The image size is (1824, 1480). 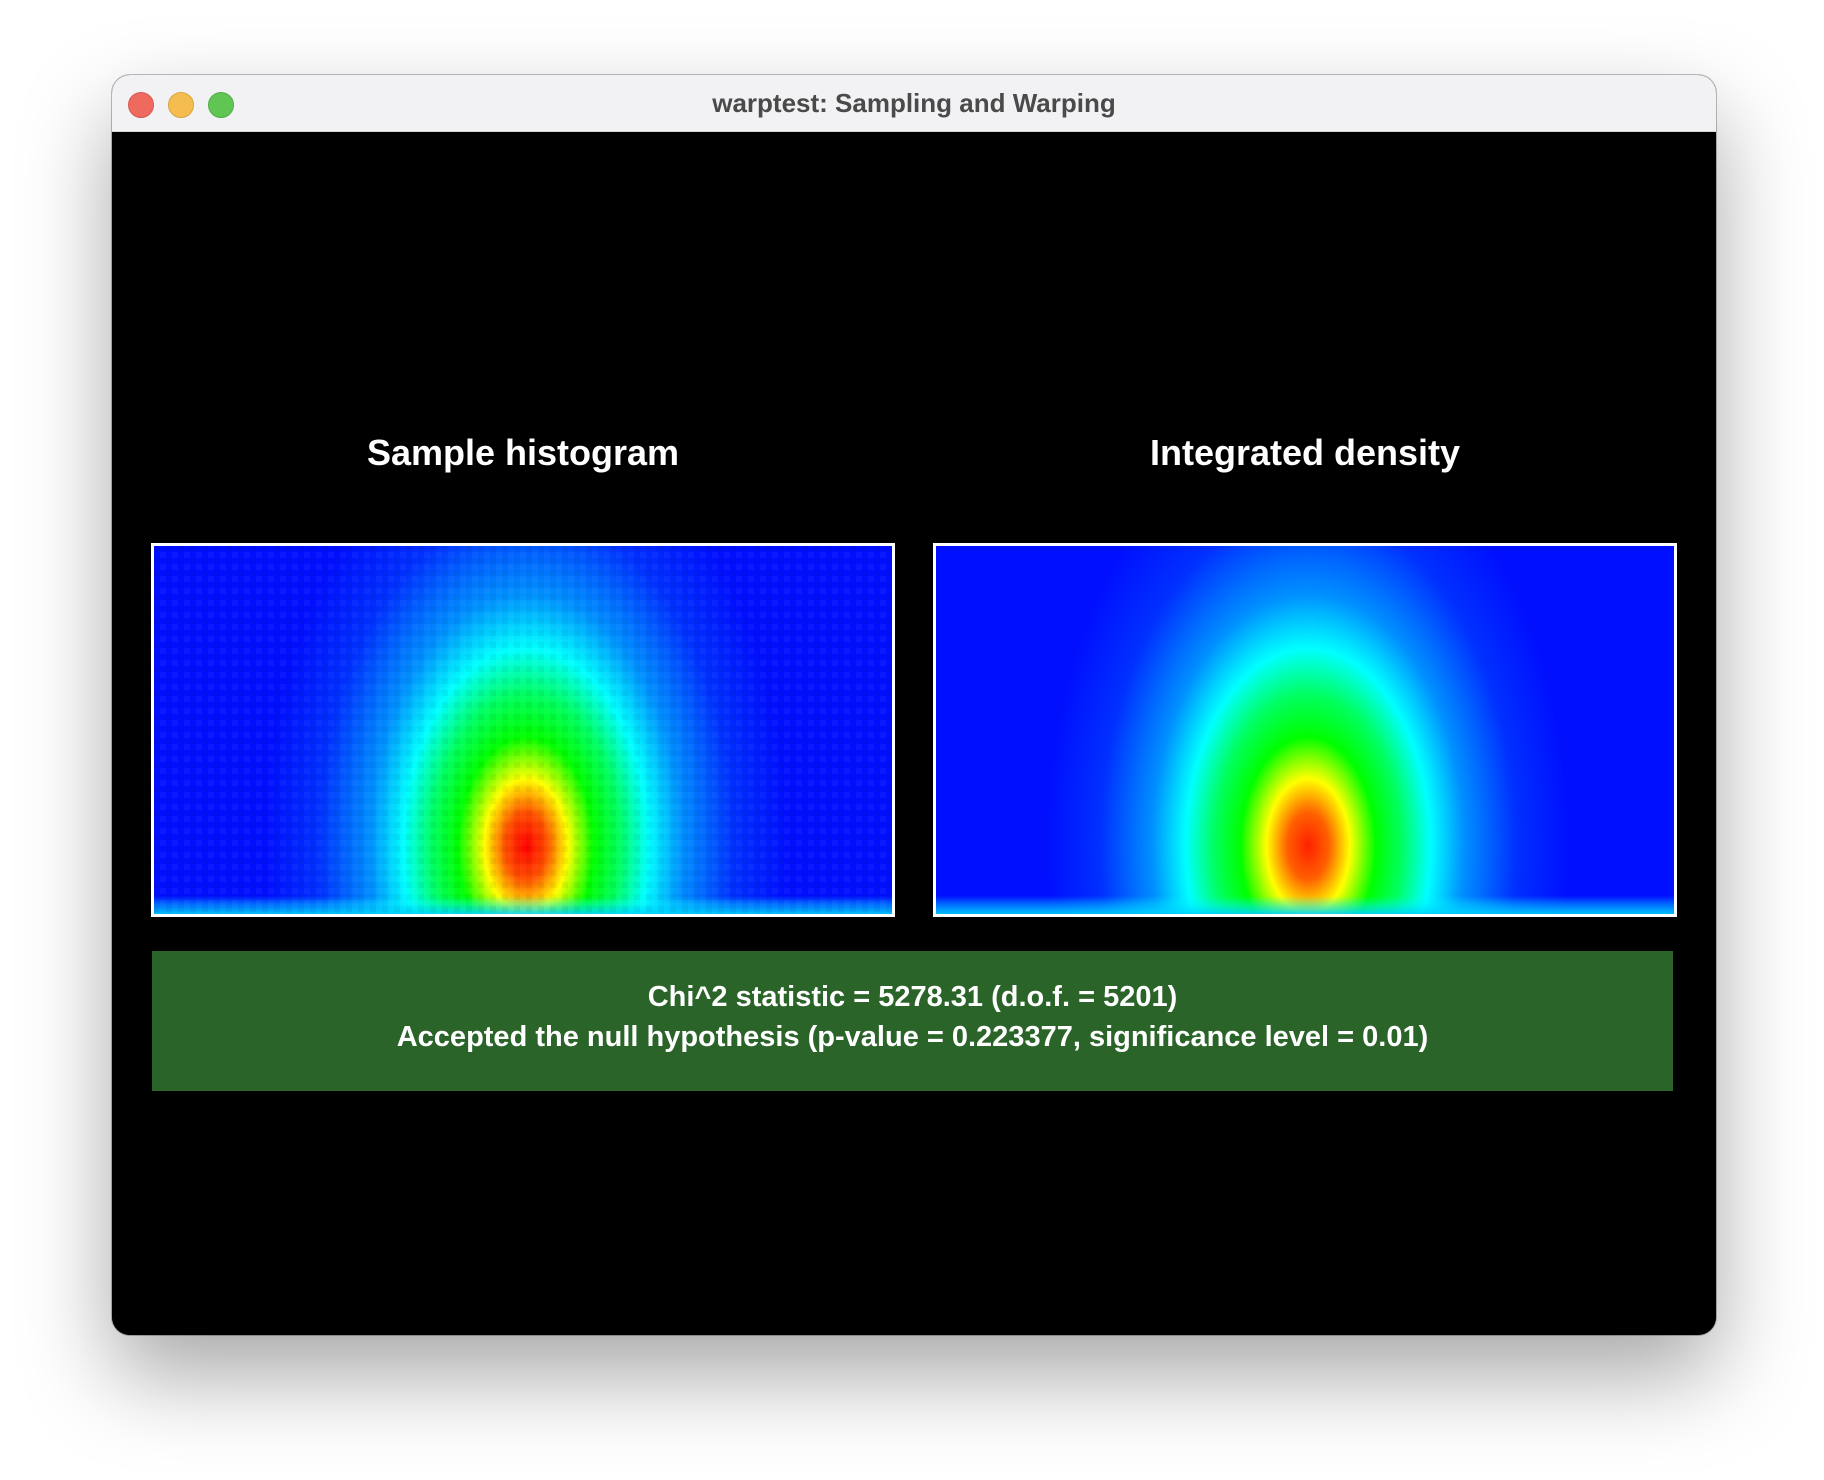 What do you see at coordinates (1305, 452) in the screenshot?
I see `integrated-density-title: Integrated density` at bounding box center [1305, 452].